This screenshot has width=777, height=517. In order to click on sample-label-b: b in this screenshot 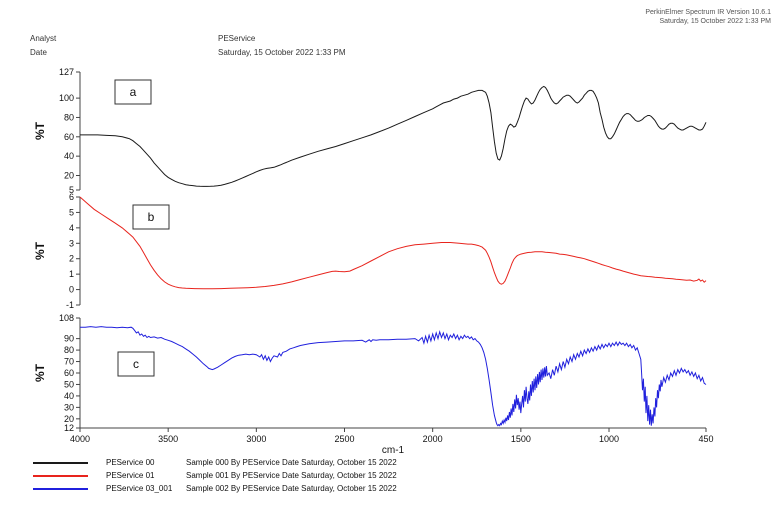, I will do `click(151, 217)`.